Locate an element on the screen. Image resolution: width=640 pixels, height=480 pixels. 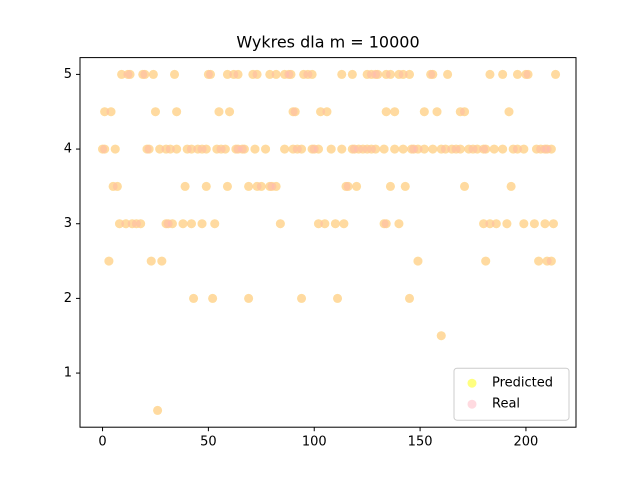
x-tick-label: 100 is located at coordinates (314, 442).